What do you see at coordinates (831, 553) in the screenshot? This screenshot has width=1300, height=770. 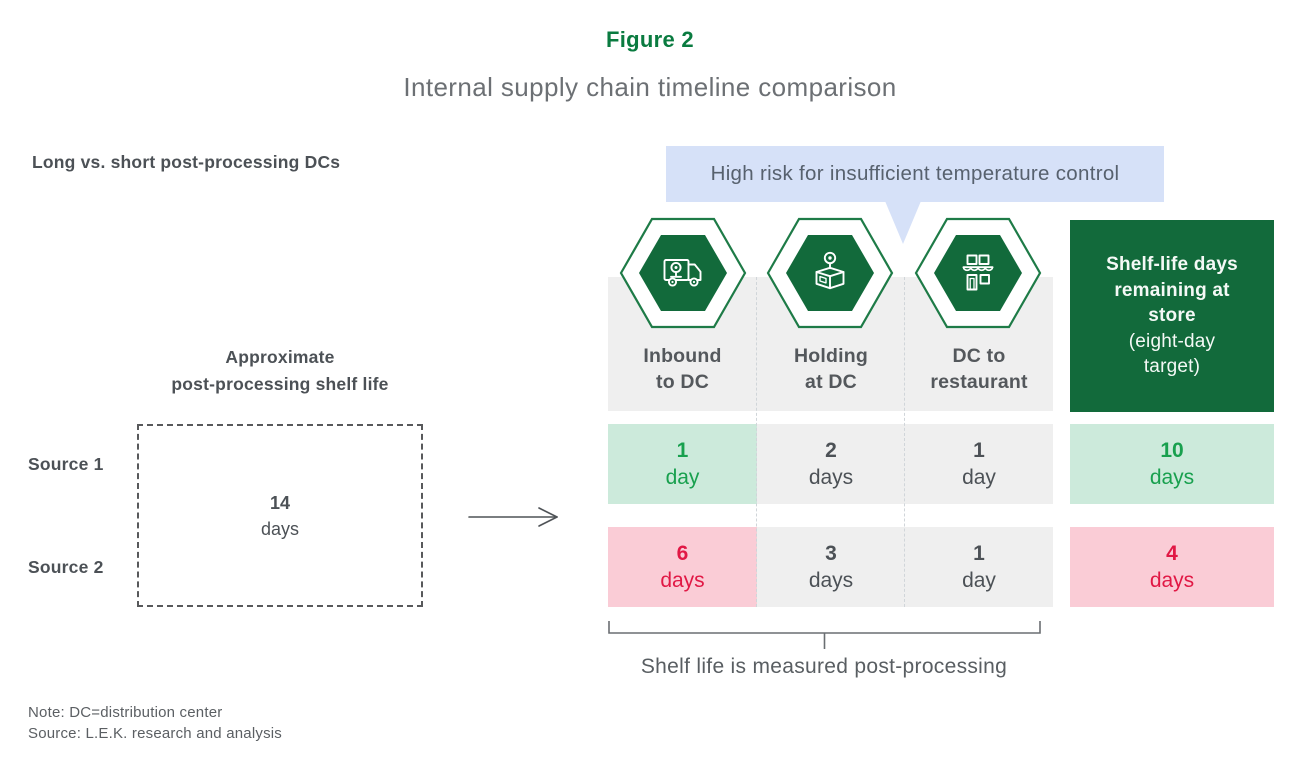 I see `cell-value: 3` at bounding box center [831, 553].